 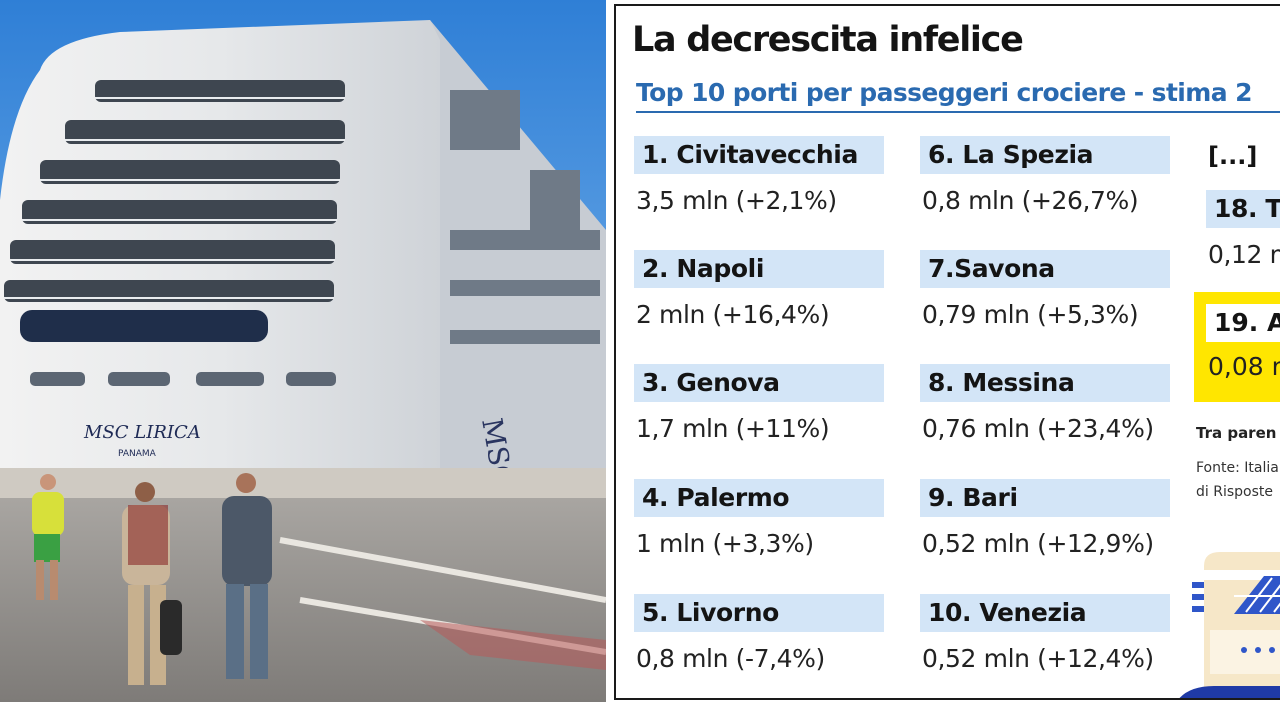 What do you see at coordinates (1237, 347) in the screenshot?
I see `port-entry-19-highlight: 19. A 0,08 m` at bounding box center [1237, 347].